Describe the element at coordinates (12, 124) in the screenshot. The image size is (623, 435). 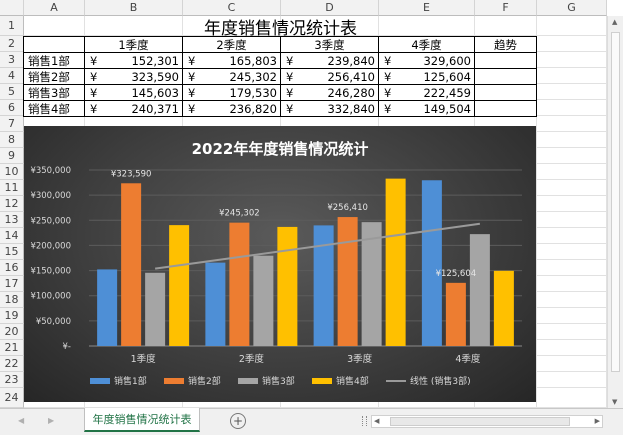
I see `row-header: 7` at that location.